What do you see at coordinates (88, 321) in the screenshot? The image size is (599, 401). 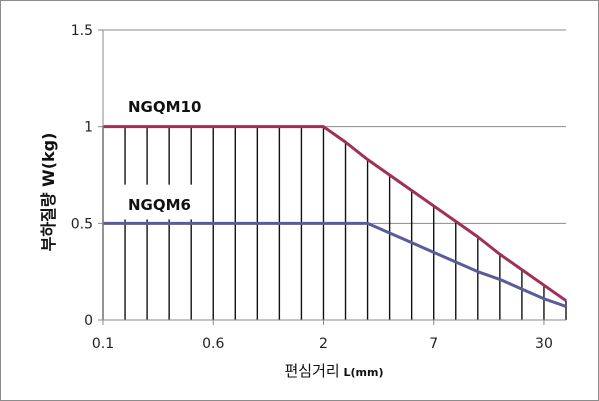 I see `y-tick-label-0: 0` at bounding box center [88, 321].